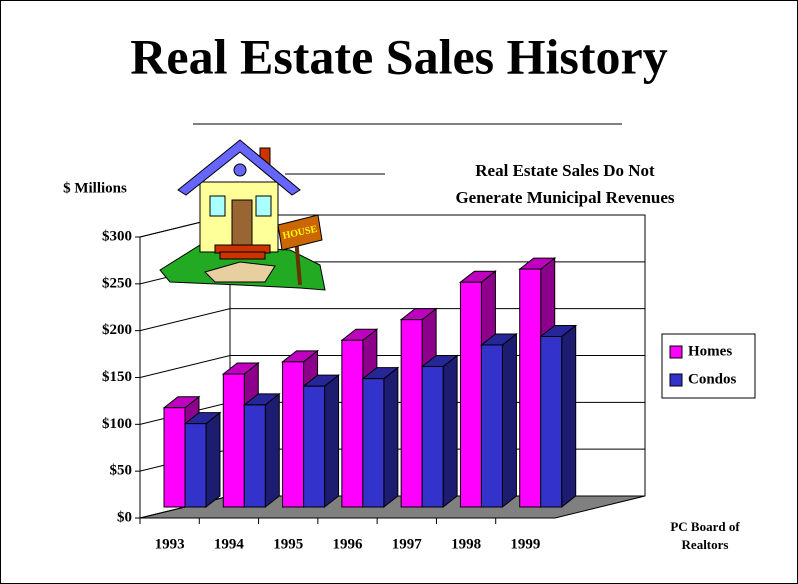  I want to click on x-tick-label: 1996, so click(348, 544).